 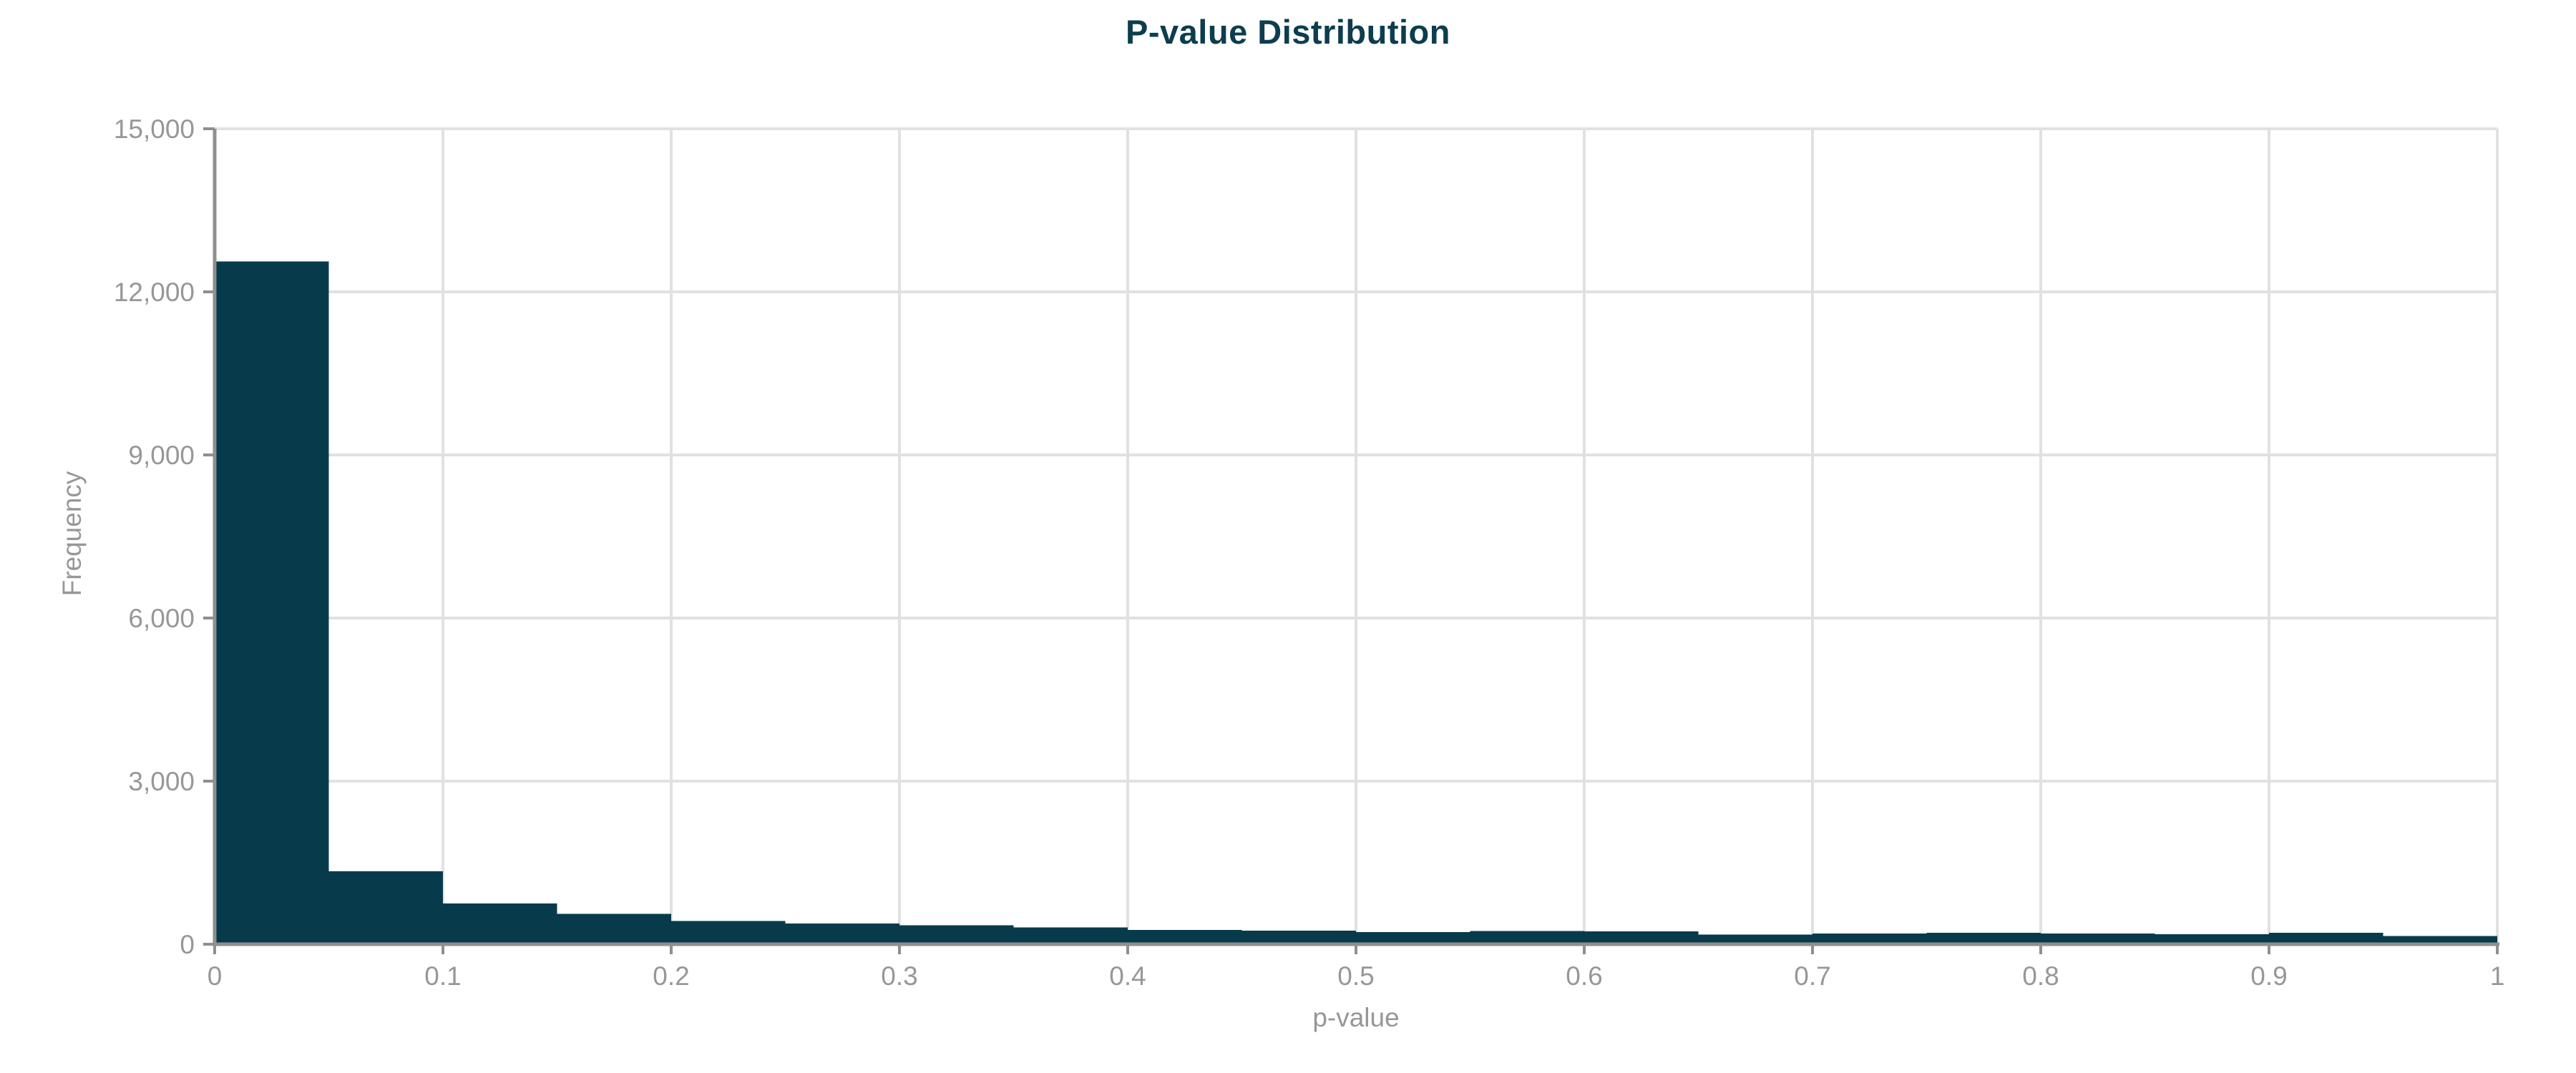 What do you see at coordinates (154, 292) in the screenshot?
I see `y-tick-label: 12,000` at bounding box center [154, 292].